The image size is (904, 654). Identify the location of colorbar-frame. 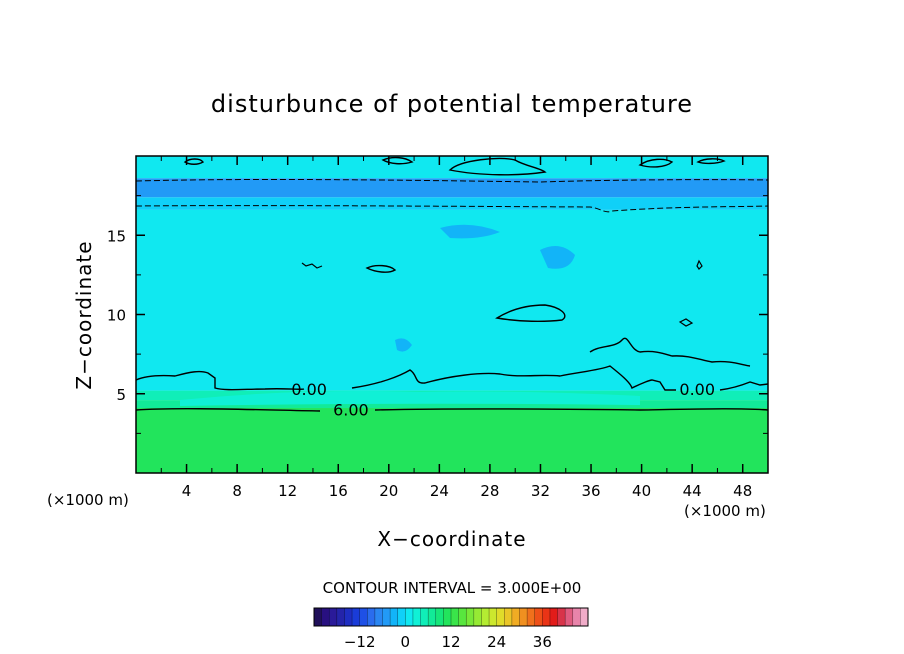
(451, 617).